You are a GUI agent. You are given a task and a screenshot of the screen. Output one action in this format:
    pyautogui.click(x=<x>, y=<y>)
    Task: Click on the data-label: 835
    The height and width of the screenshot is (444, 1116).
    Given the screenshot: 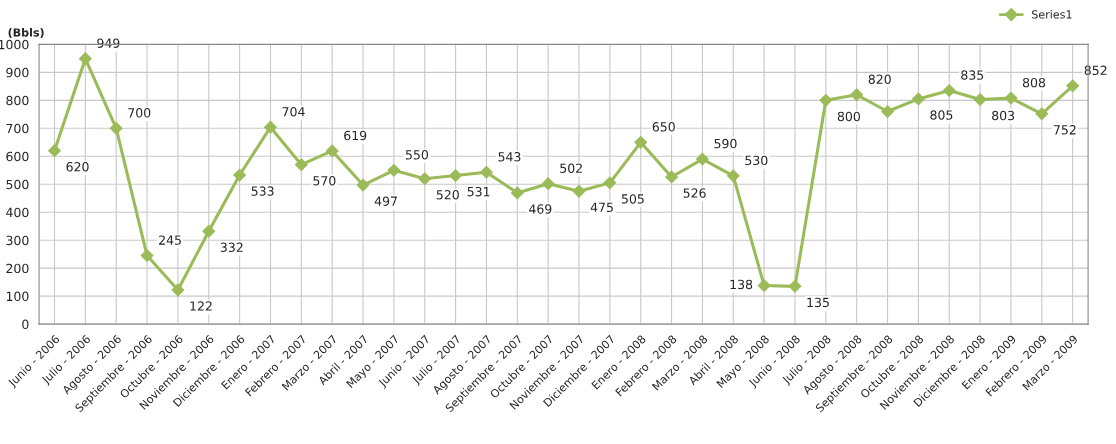 What is the action you would take?
    pyautogui.click(x=972, y=75)
    